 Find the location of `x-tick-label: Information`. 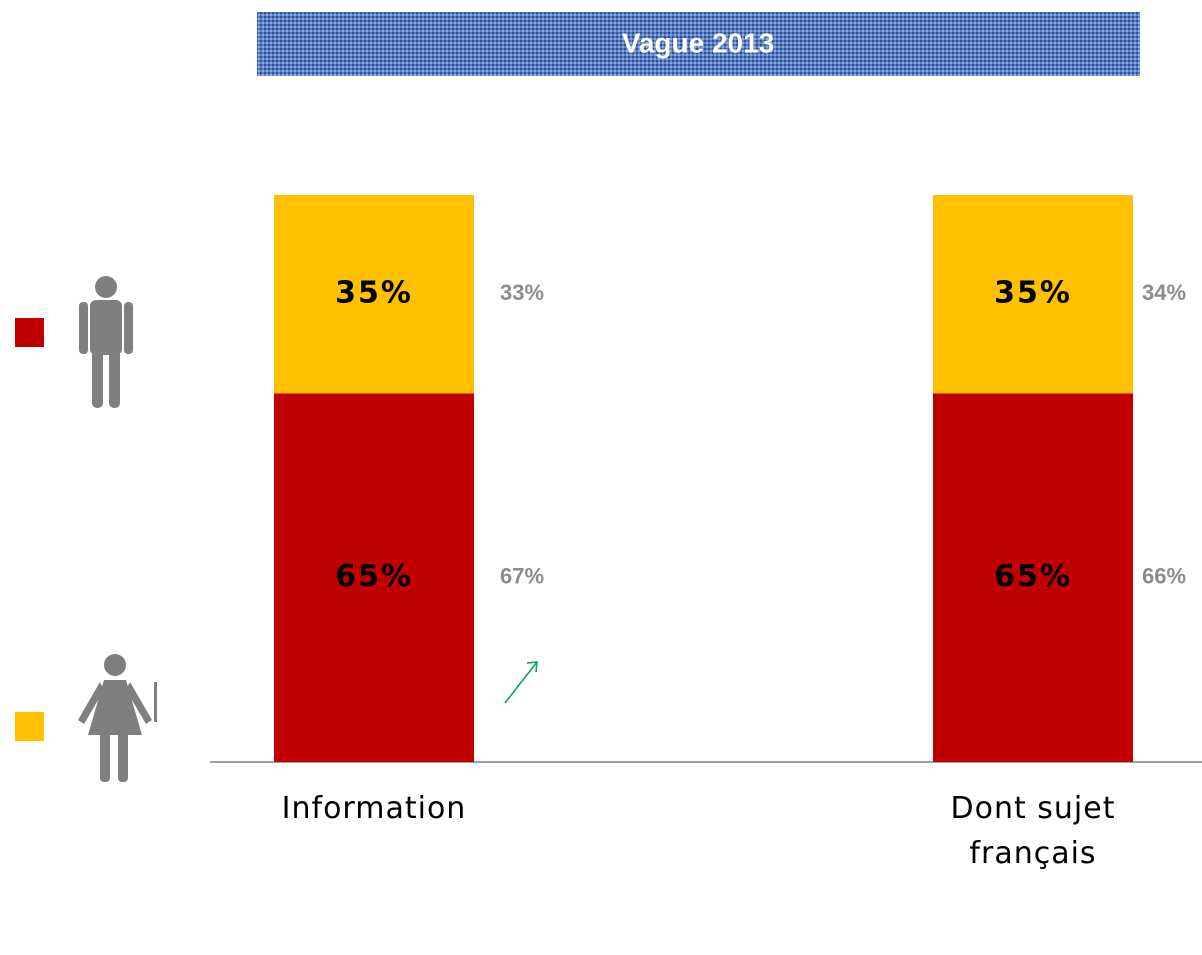

x-tick-label: Information is located at coordinates (374, 808).